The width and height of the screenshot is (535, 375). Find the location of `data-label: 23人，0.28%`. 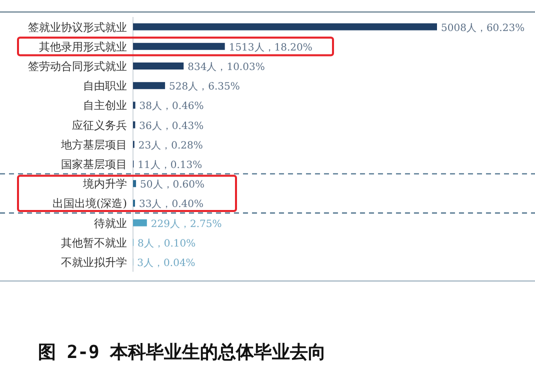

data-label: 23人，0.28% is located at coordinates (170, 146).